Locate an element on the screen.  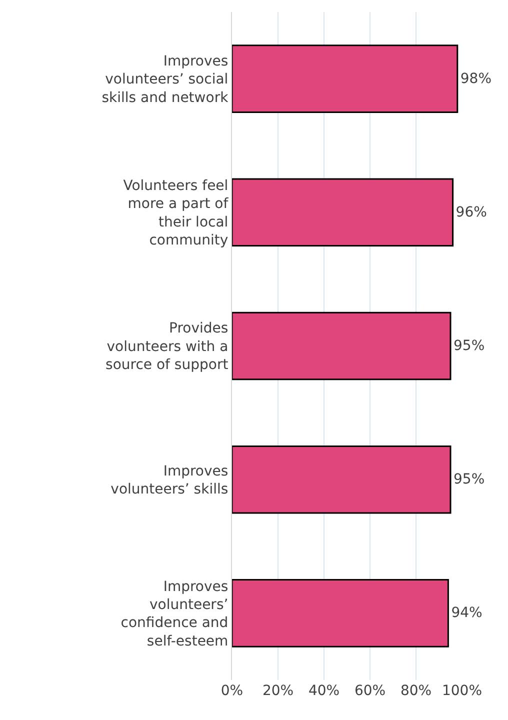
data-label: 94% is located at coordinates (466, 613).